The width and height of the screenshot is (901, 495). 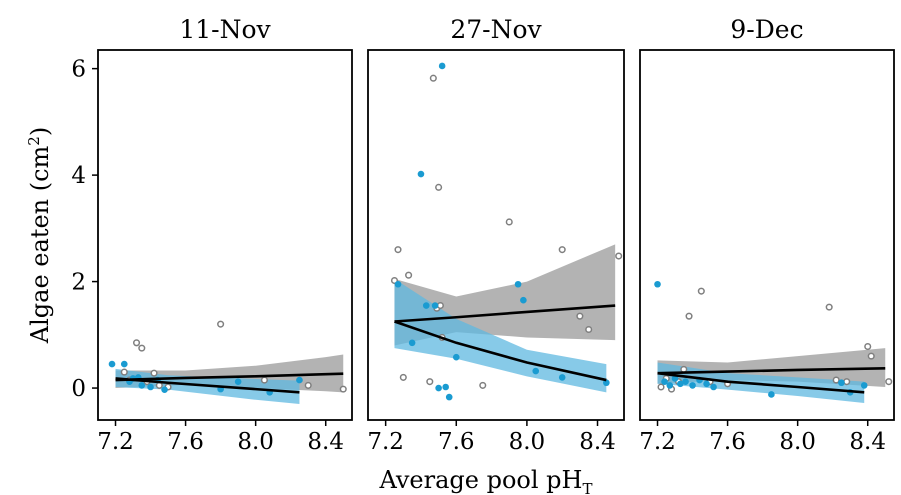 I want to click on panel-title: 9-Dec, so click(x=766, y=29).